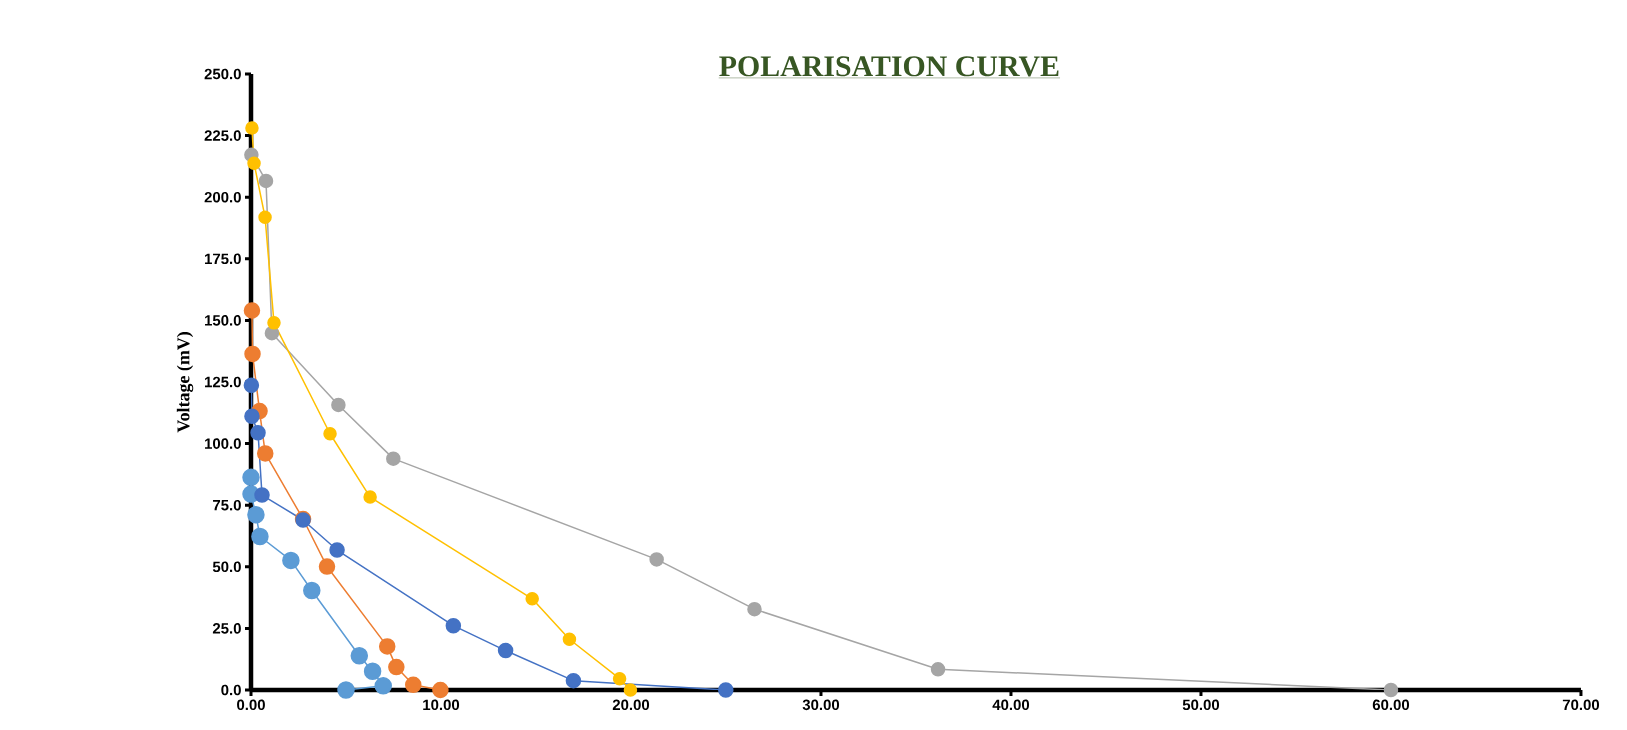  What do you see at coordinates (631, 705) in the screenshot?
I see `x-tick-label: 20.00` at bounding box center [631, 705].